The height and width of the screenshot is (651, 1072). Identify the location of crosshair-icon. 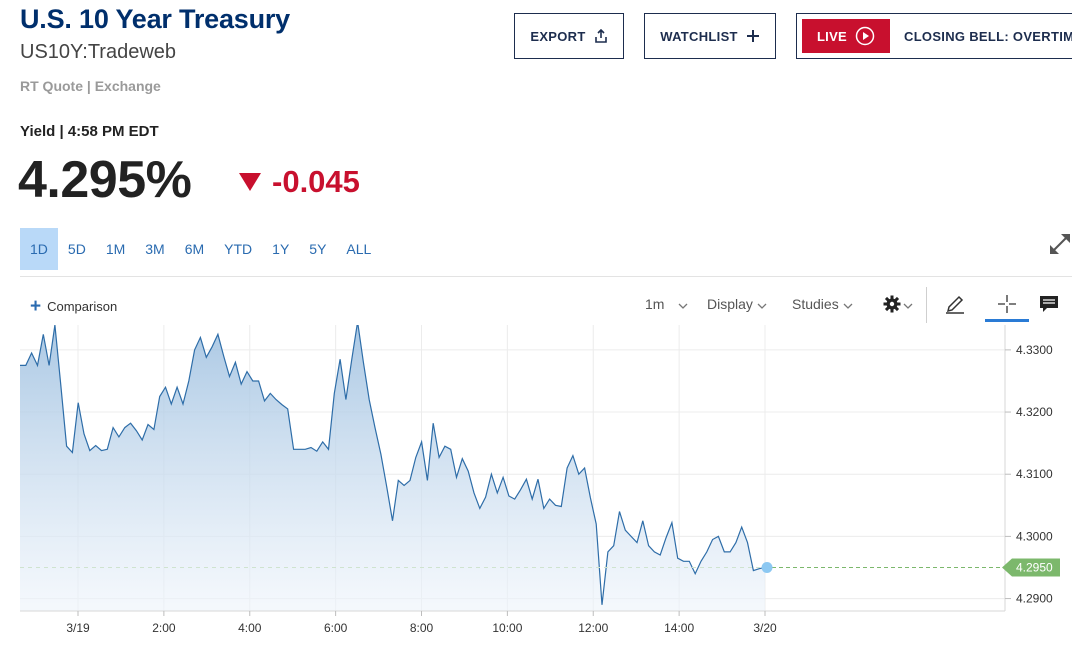
(1007, 304).